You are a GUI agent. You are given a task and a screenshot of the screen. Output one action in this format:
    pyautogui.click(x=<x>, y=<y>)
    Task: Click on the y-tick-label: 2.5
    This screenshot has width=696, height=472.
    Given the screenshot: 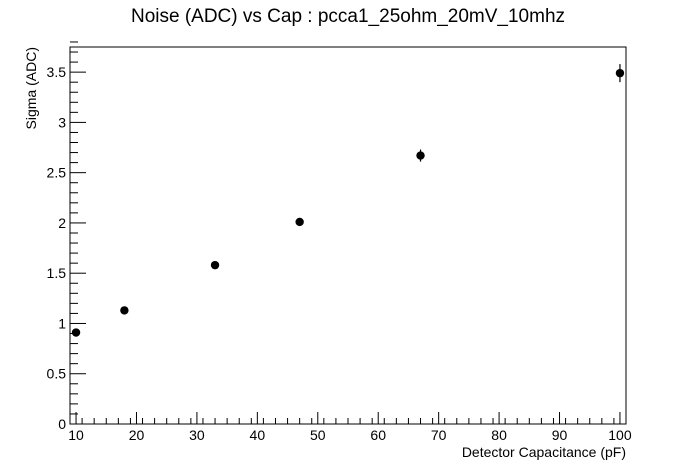 What is the action you would take?
    pyautogui.click(x=57, y=173)
    